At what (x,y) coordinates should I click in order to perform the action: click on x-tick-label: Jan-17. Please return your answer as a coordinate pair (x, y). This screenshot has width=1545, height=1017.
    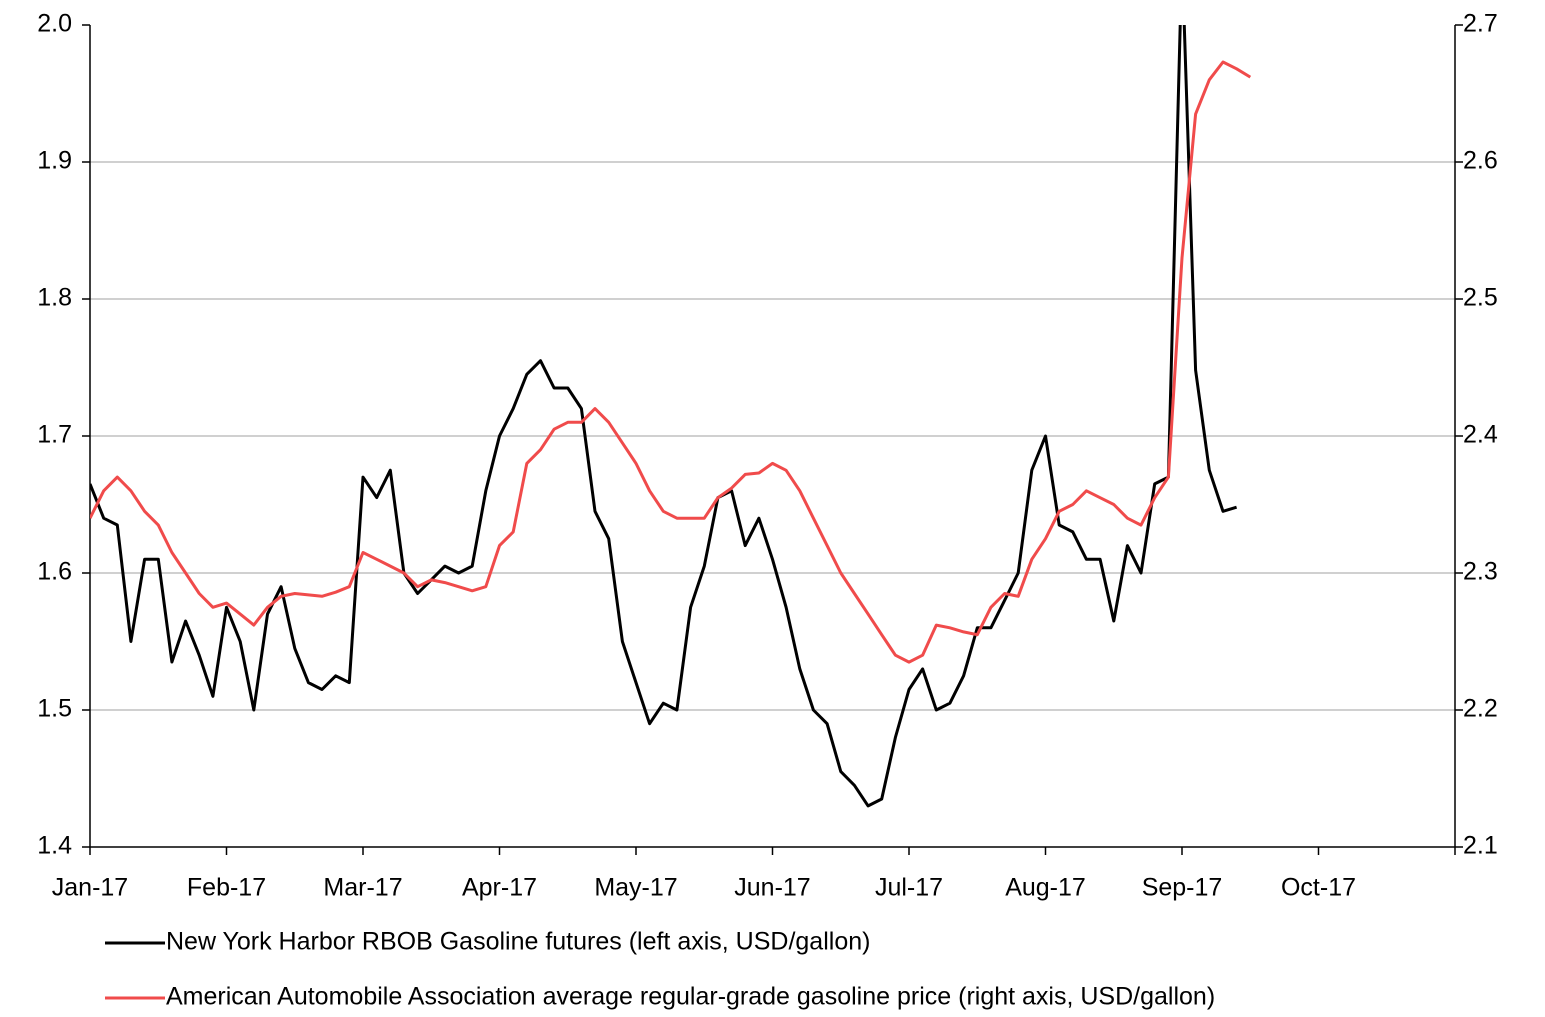
    Looking at the image, I should click on (90, 888).